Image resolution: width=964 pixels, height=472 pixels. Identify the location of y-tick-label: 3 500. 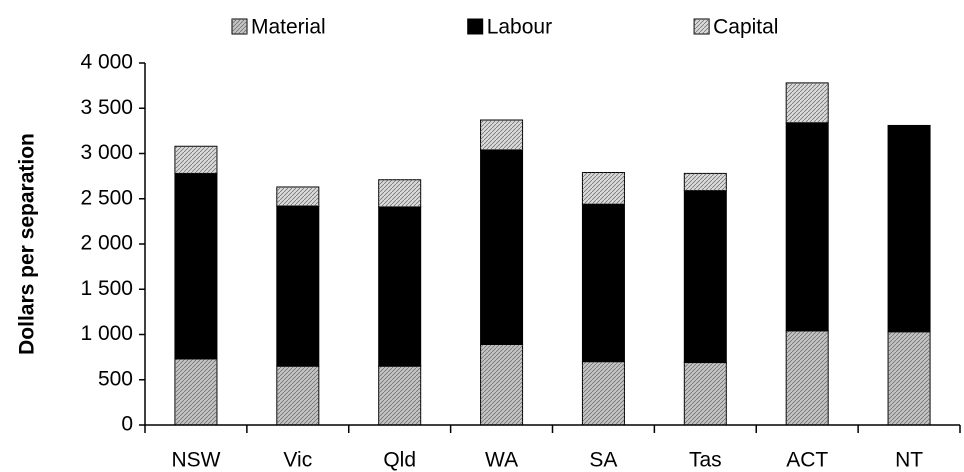
(106, 107).